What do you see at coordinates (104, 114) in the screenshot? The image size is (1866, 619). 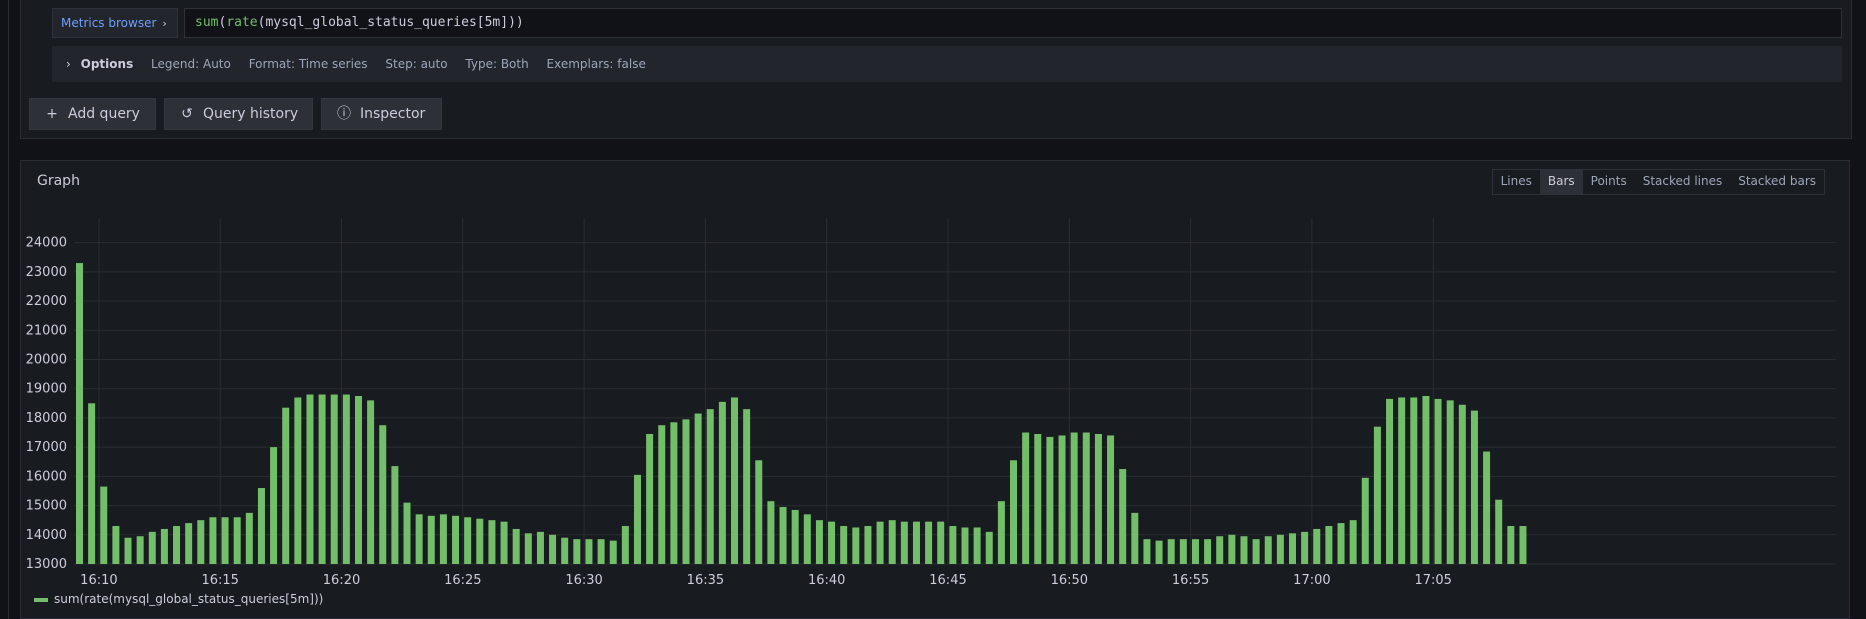 I see `add-query-label: Add query` at bounding box center [104, 114].